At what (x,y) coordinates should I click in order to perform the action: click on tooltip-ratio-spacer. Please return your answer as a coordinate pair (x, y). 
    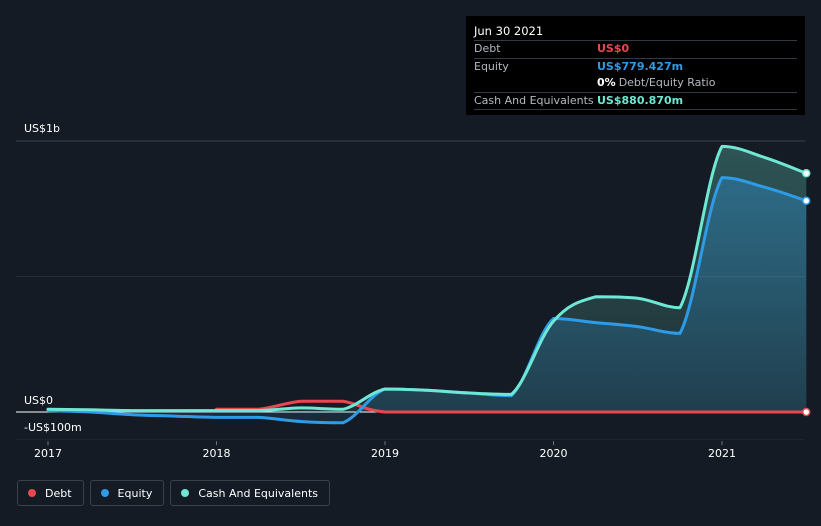
    Looking at the image, I should click on (535, 83).